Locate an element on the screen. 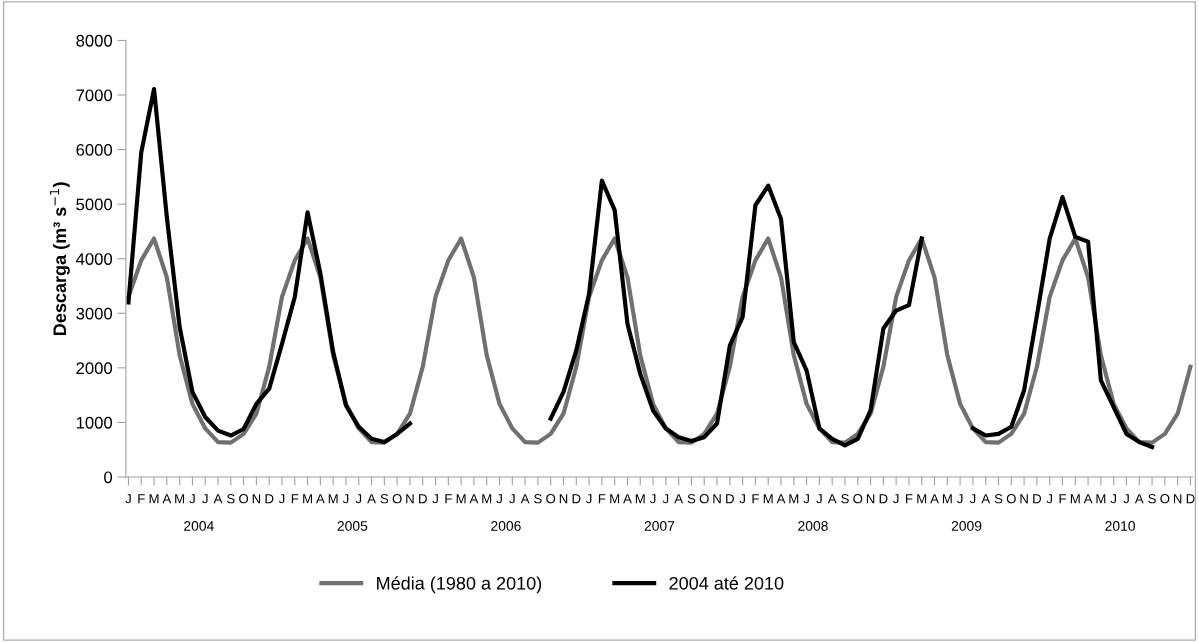 This screenshot has height=642, width=1199. legend-label: 2004 até 2010 is located at coordinates (726, 583).